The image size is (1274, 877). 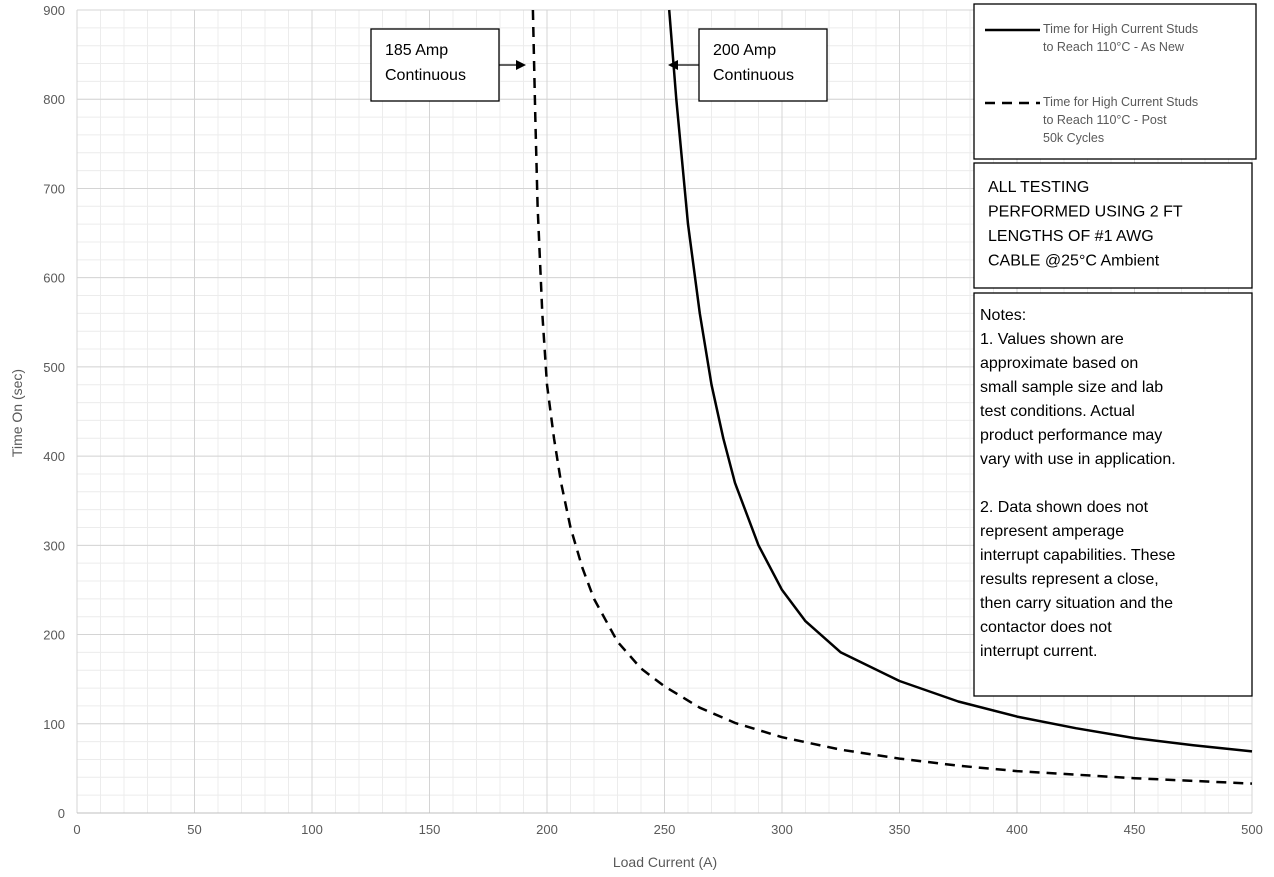 What do you see at coordinates (54, 10) in the screenshot?
I see `y-tick-label: 900` at bounding box center [54, 10].